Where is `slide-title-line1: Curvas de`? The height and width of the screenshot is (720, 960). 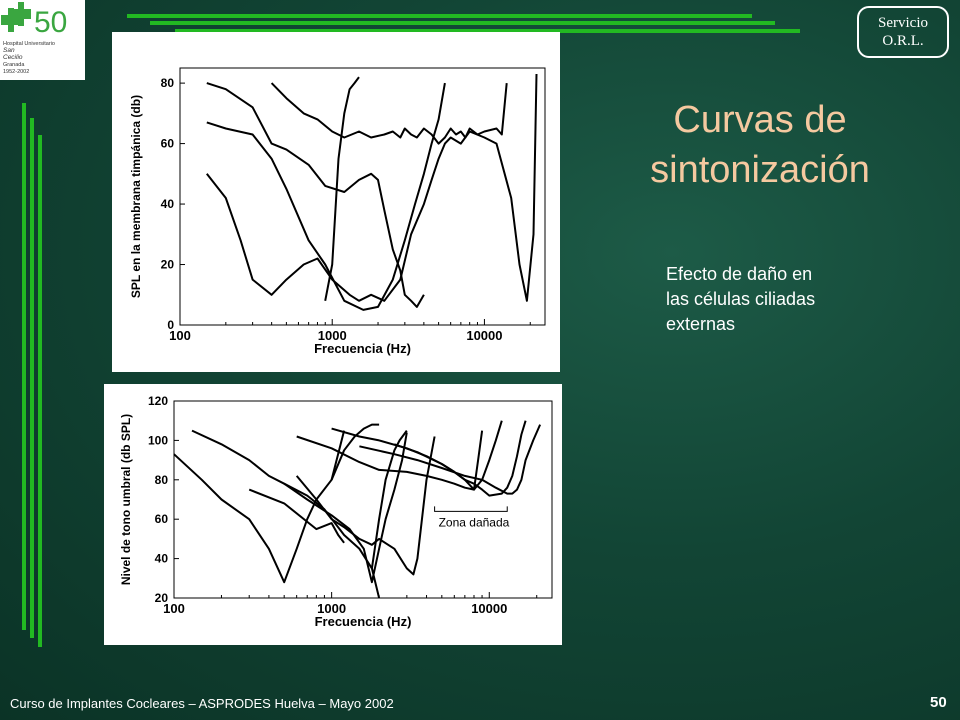 slide-title-line1: Curvas de is located at coordinates (760, 120).